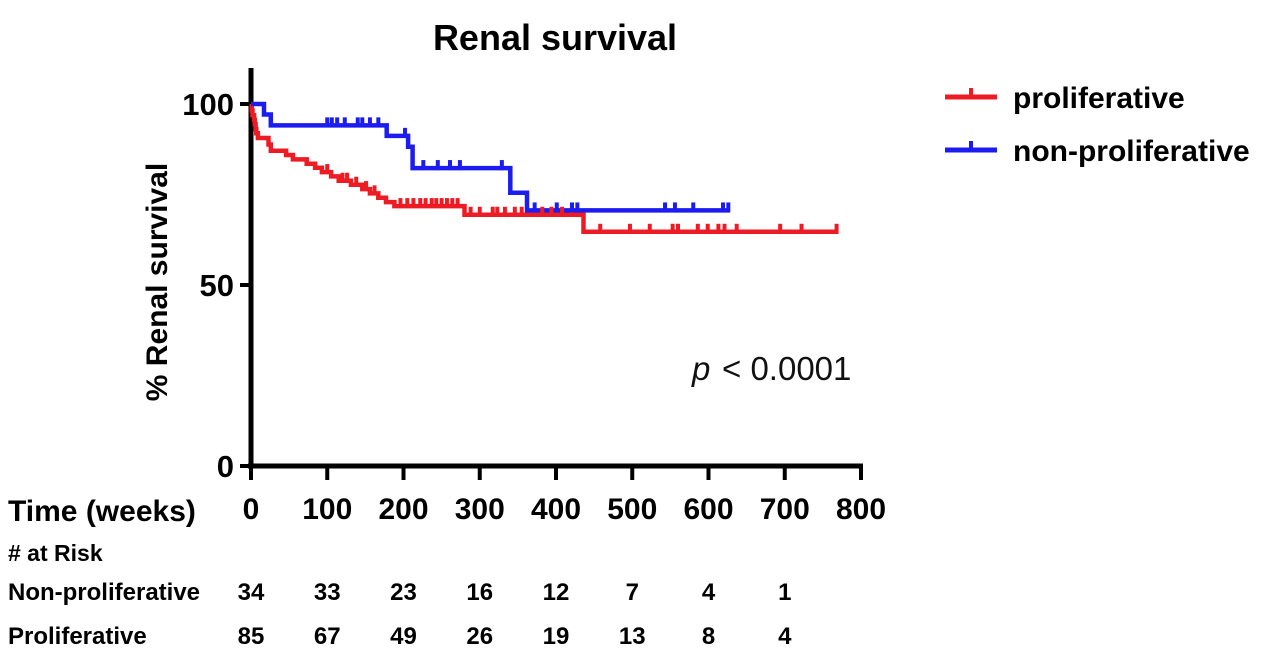 Image resolution: width=1280 pixels, height=664 pixels. I want to click on risk-count: 67, so click(327, 636).